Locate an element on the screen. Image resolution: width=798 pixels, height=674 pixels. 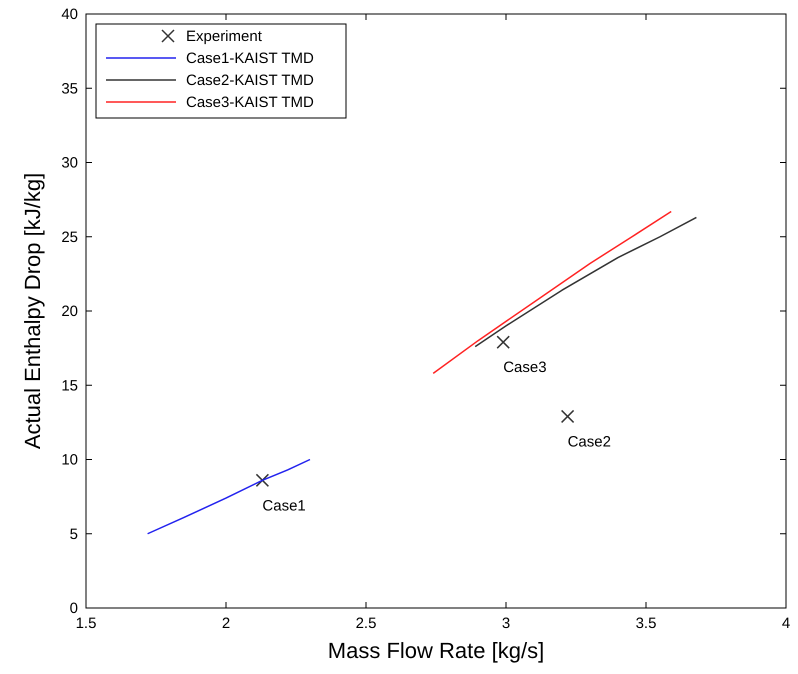
legend-label: Case1-KAIST TMD is located at coordinates (250, 58).